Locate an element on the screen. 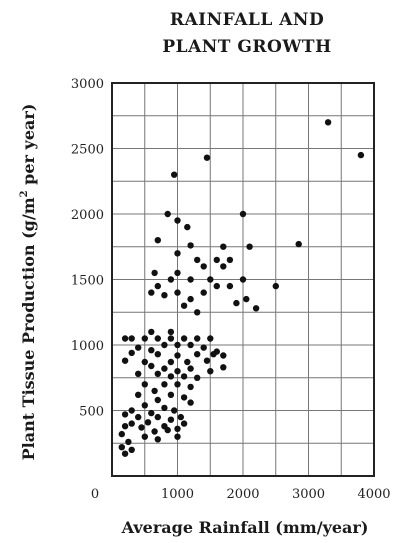 This screenshot has width=405, height=543. y-tick-label: 500 is located at coordinates (91, 412).